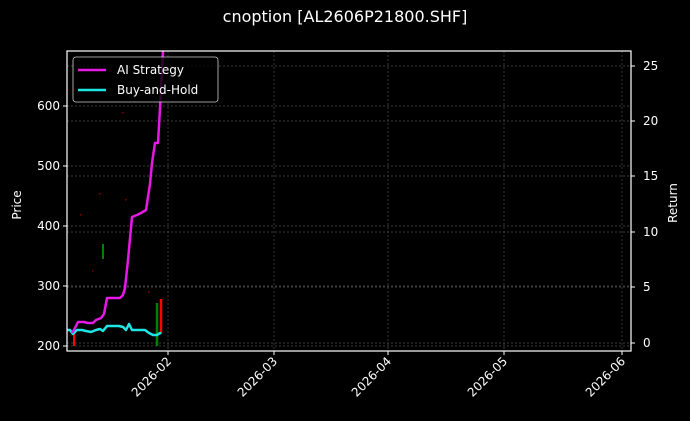 The image size is (690, 421). Describe the element at coordinates (114, 329) in the screenshot. I see `series-buy-and-hold` at that location.